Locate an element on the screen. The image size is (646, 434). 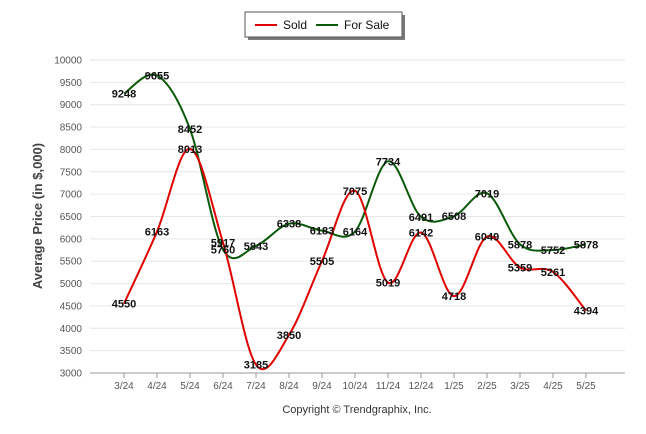
y-tick-label: 5000 is located at coordinates (71, 284).